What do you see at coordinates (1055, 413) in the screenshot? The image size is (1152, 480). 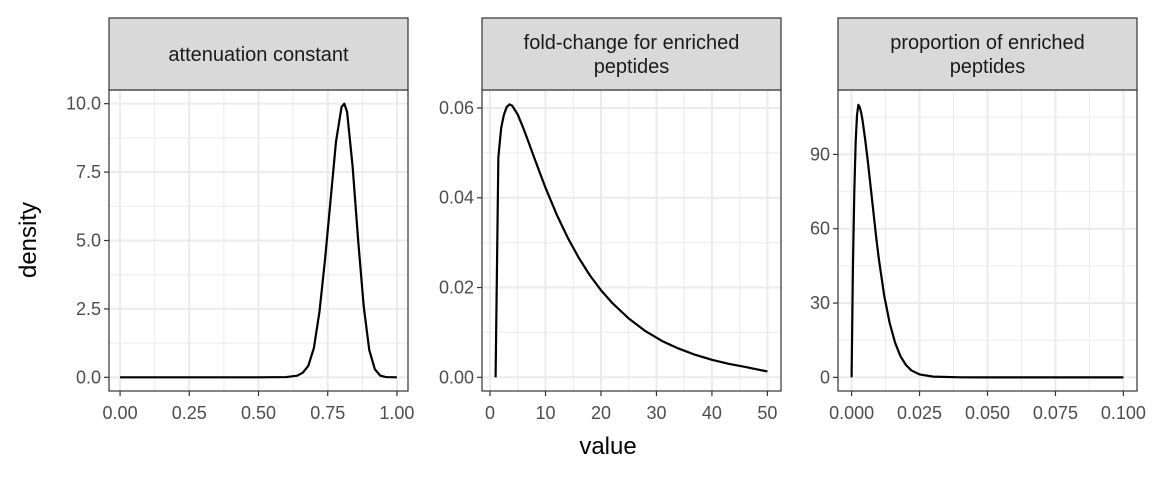 I see `x-tick-label: 0.075` at bounding box center [1055, 413].